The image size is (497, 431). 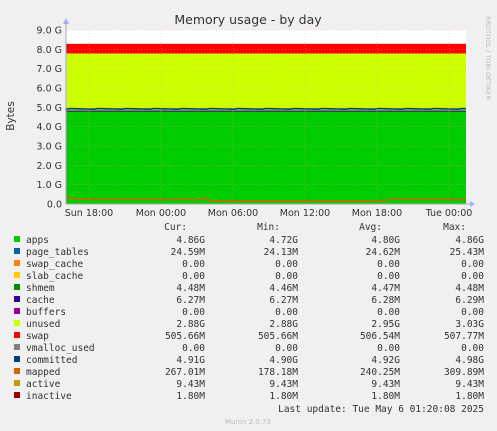 I want to click on swap-area, so click(x=266, y=48).